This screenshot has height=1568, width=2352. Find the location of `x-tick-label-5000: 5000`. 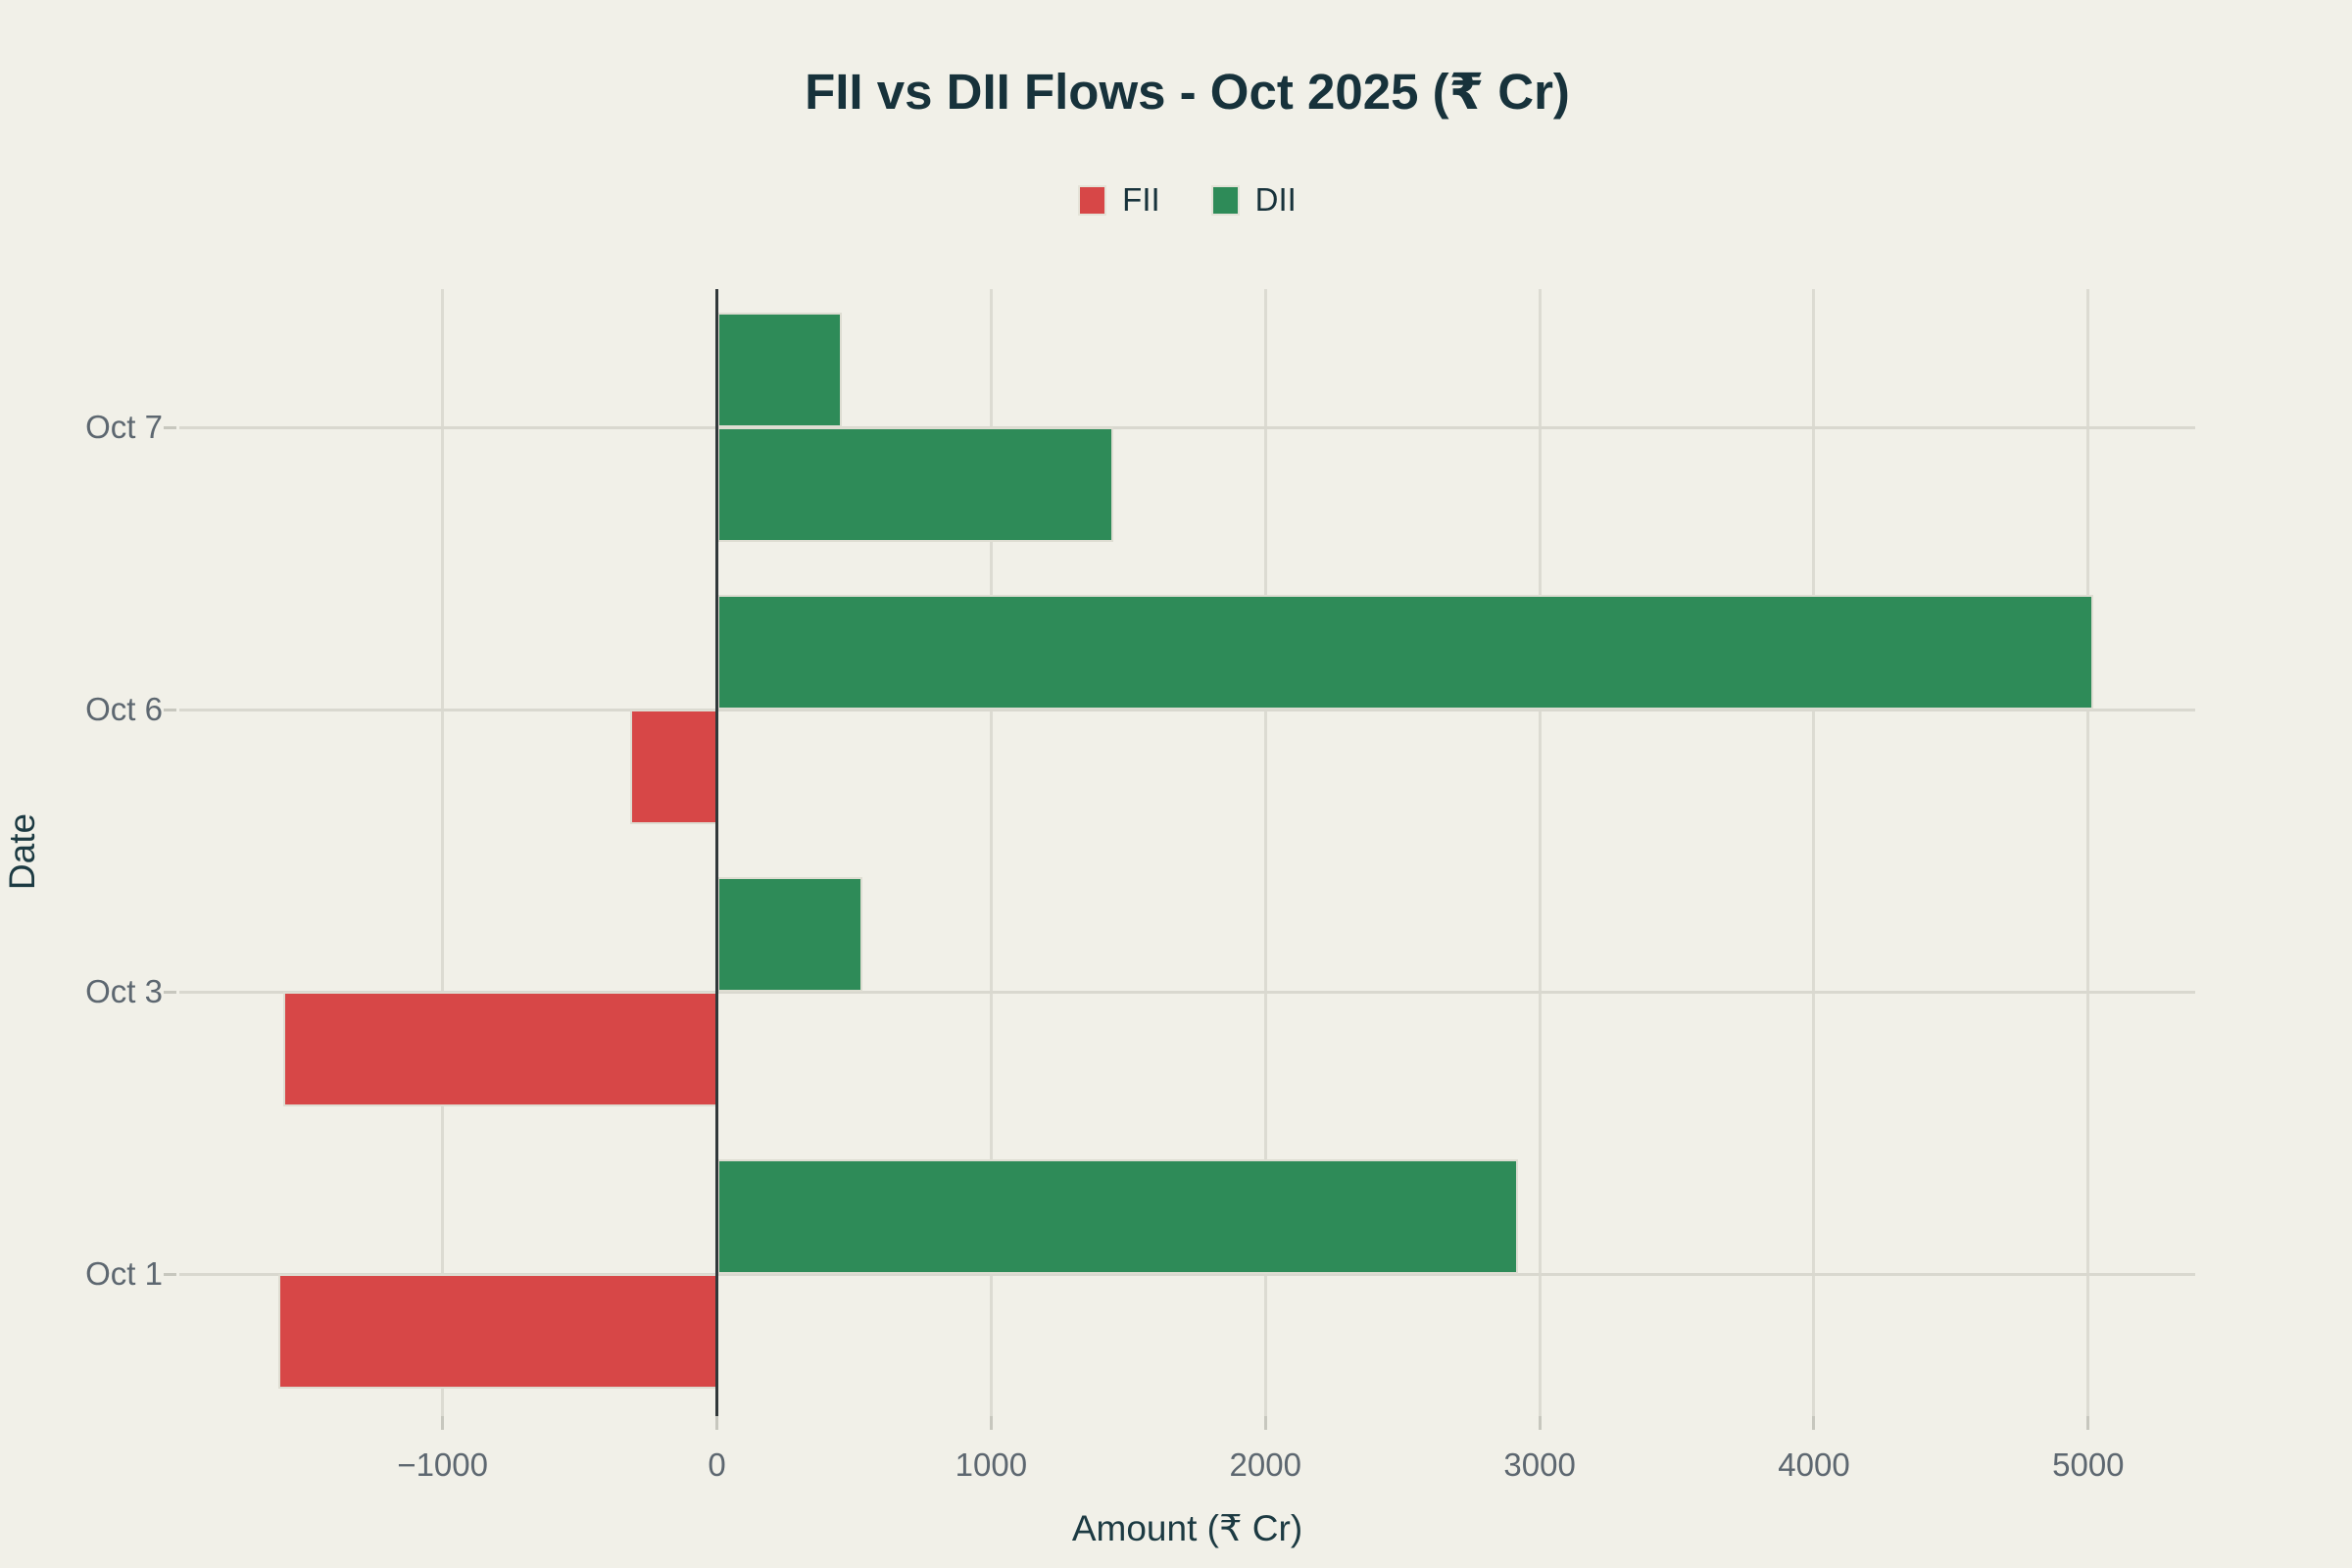

x-tick-label-5000: 5000 is located at coordinates (2088, 1464).